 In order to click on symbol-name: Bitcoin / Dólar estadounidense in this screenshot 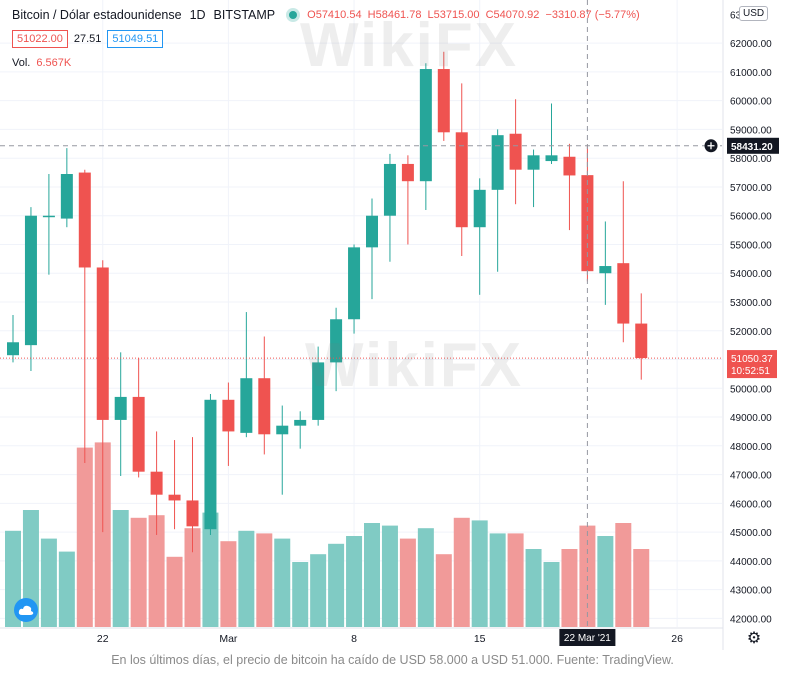, I will do `click(97, 15)`.